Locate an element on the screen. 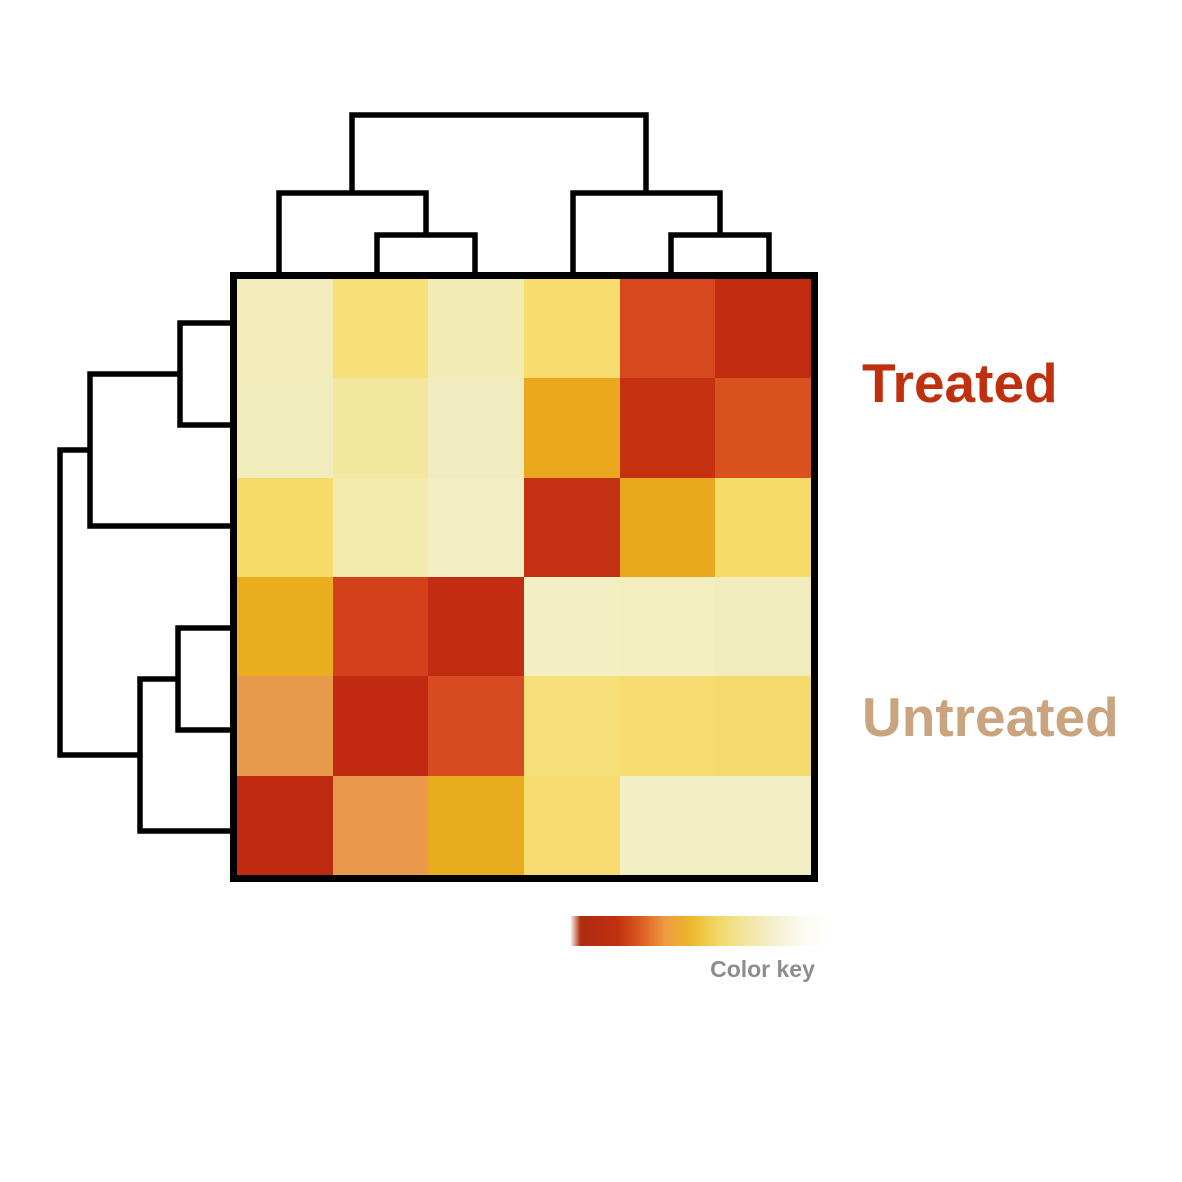  heatmap-cell-r4c2 is located at coordinates (476, 726).